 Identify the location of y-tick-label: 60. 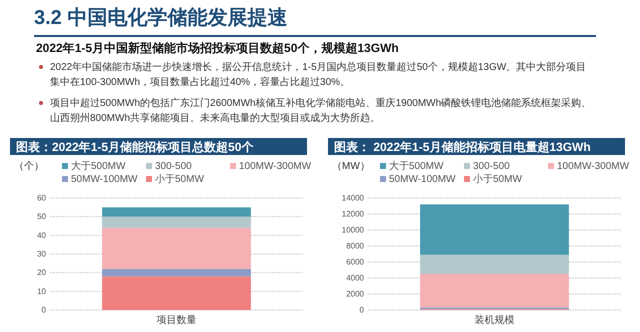
(42, 198).